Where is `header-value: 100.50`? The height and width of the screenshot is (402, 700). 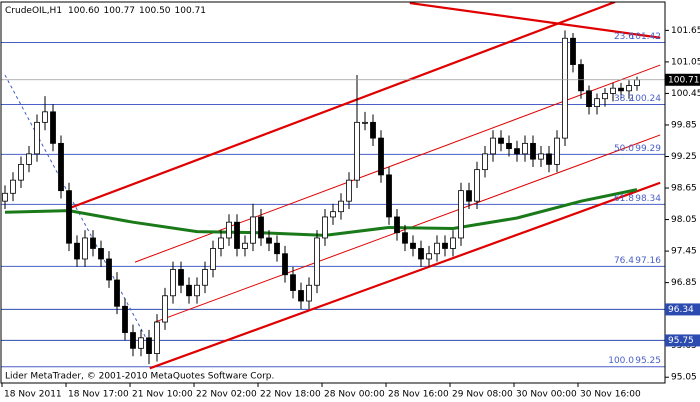 header-value: 100.50 is located at coordinates (155, 11).